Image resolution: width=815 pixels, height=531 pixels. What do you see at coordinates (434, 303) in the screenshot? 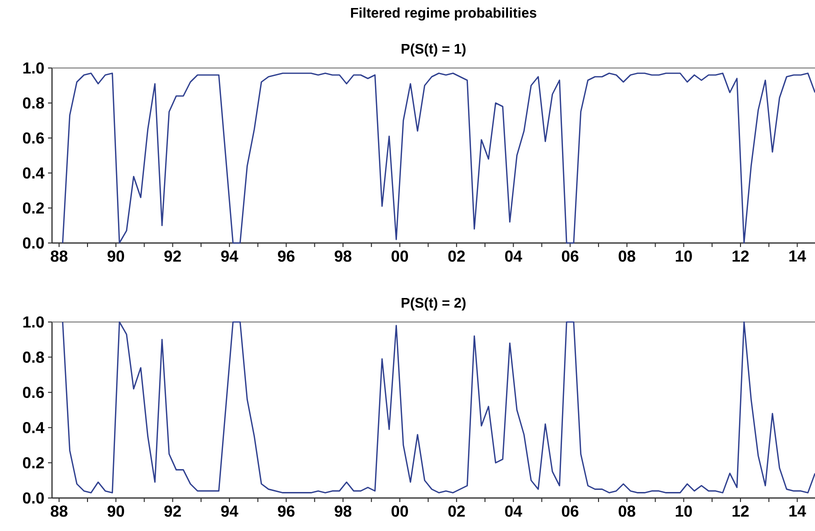
I see `chart-title: P(S(t) = 2)` at bounding box center [434, 303].